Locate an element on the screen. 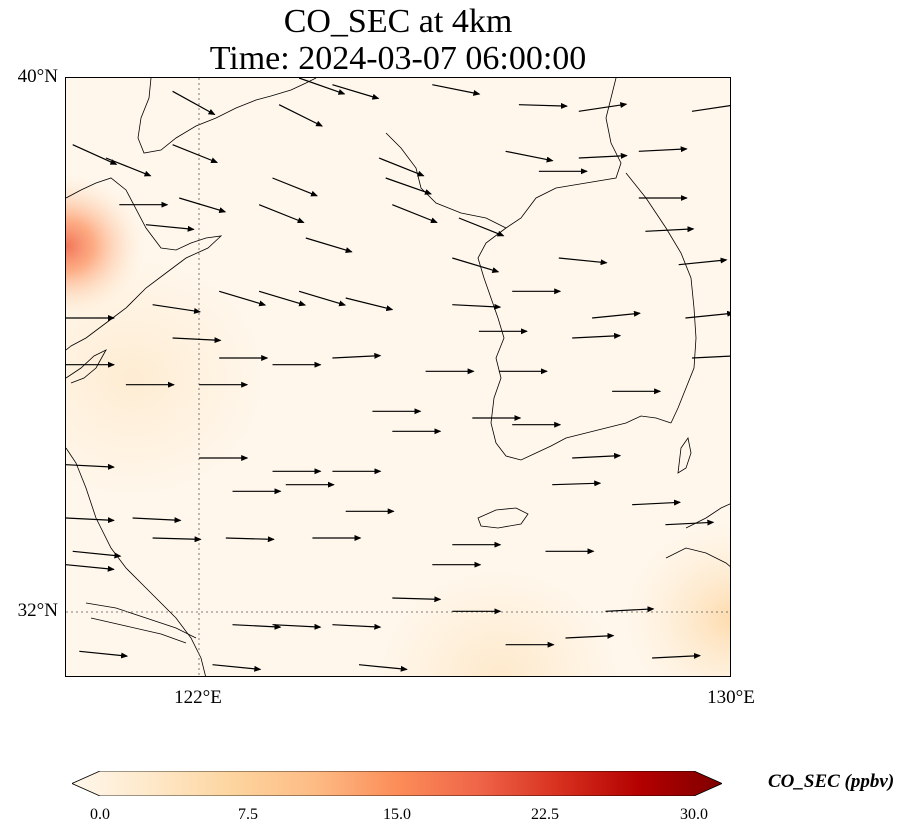 The image size is (916, 836). colorbar-tick-2: 15.0 is located at coordinates (397, 814).